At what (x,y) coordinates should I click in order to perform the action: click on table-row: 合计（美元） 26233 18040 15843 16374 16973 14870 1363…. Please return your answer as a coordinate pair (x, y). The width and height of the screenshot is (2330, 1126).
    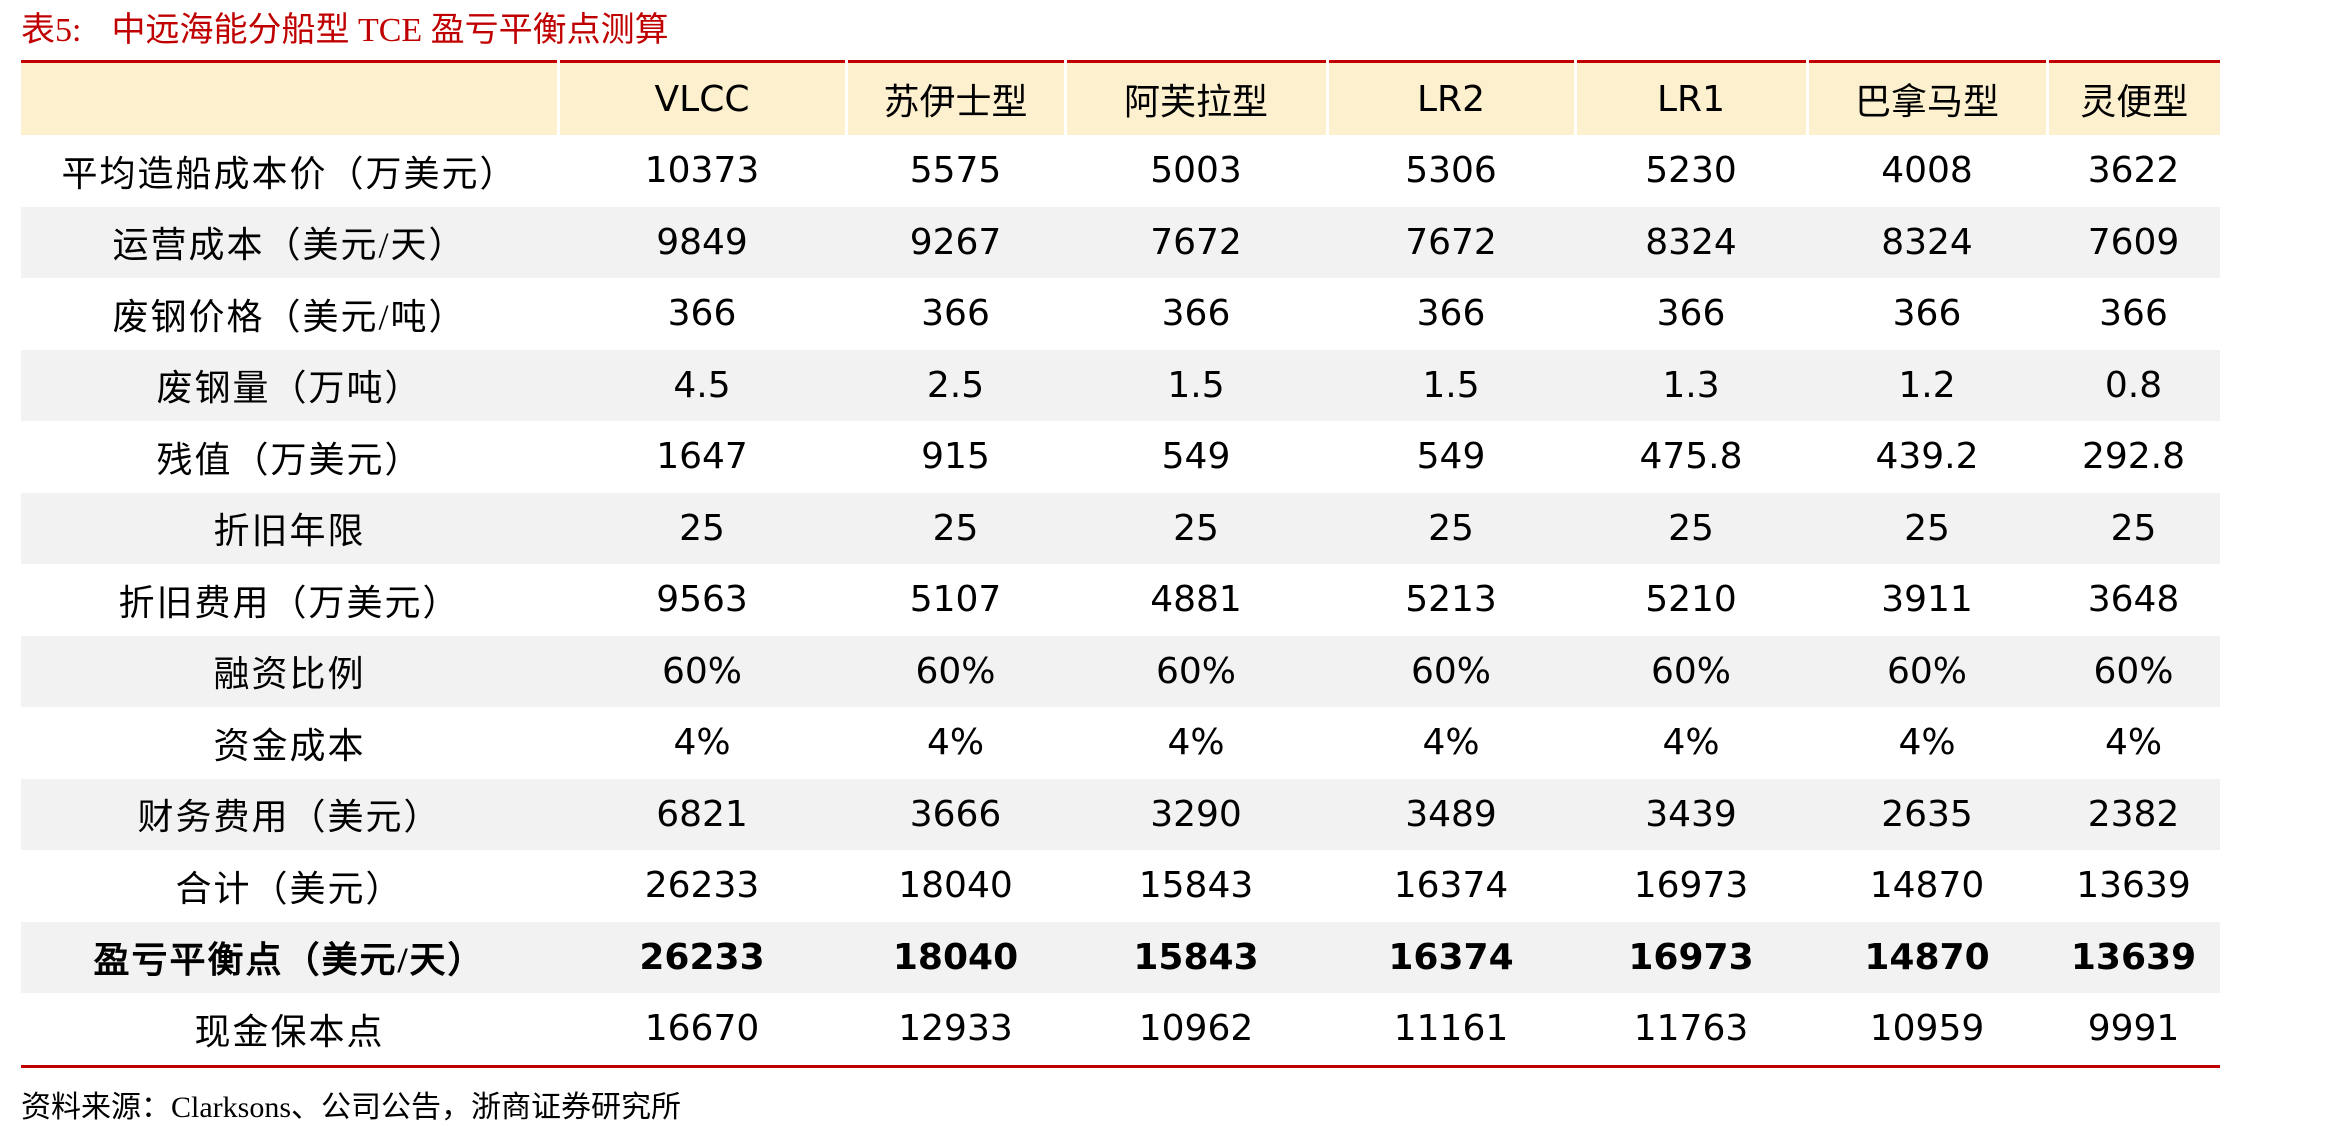
    Looking at the image, I should click on (1120, 886).